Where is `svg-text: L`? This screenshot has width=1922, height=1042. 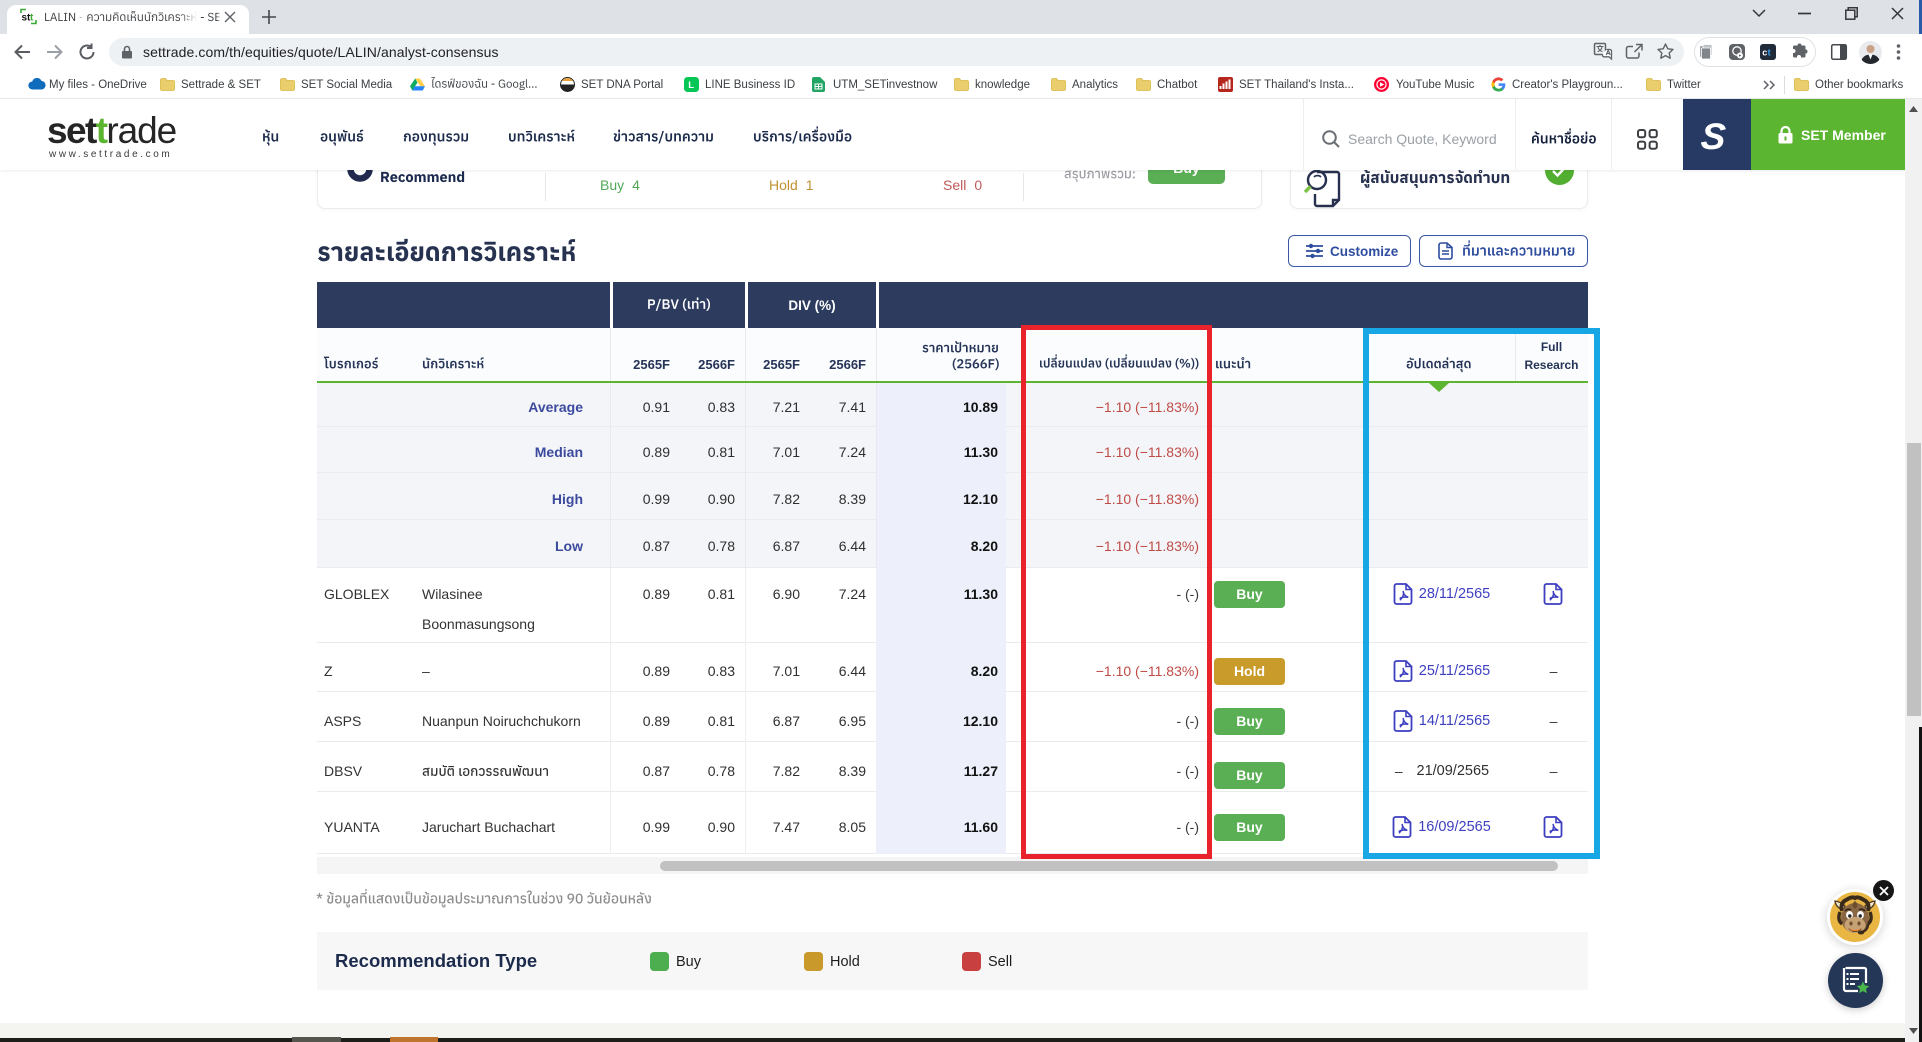 svg-text: L is located at coordinates (691, 85).